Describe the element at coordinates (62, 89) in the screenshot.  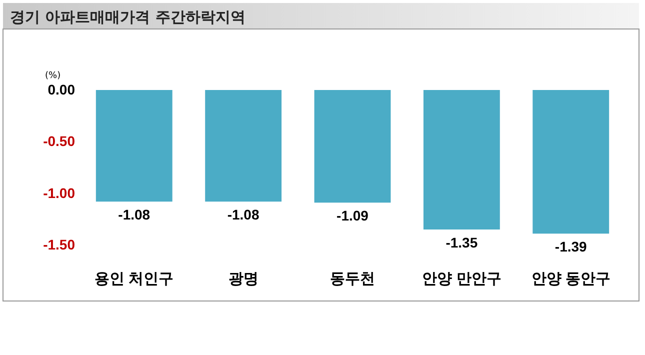
I see `y-tick-label: 0.00` at that location.